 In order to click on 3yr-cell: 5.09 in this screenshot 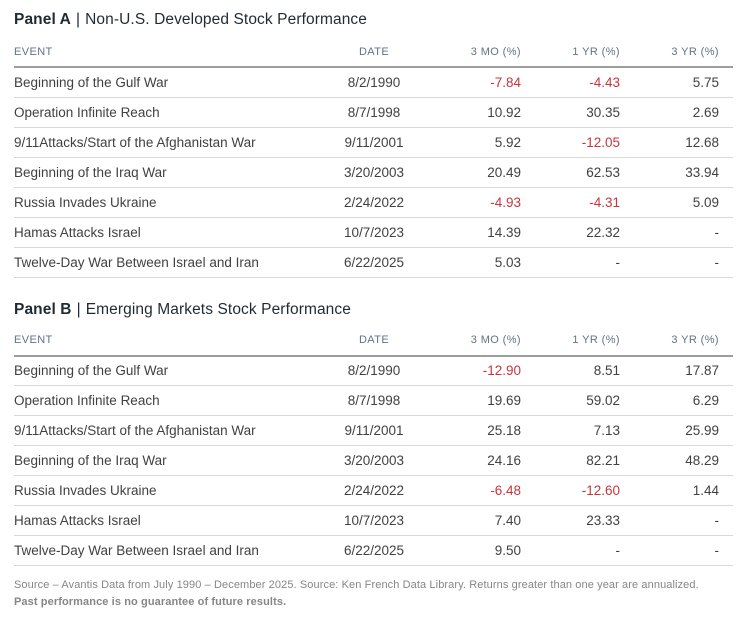, I will do `click(683, 202)`.